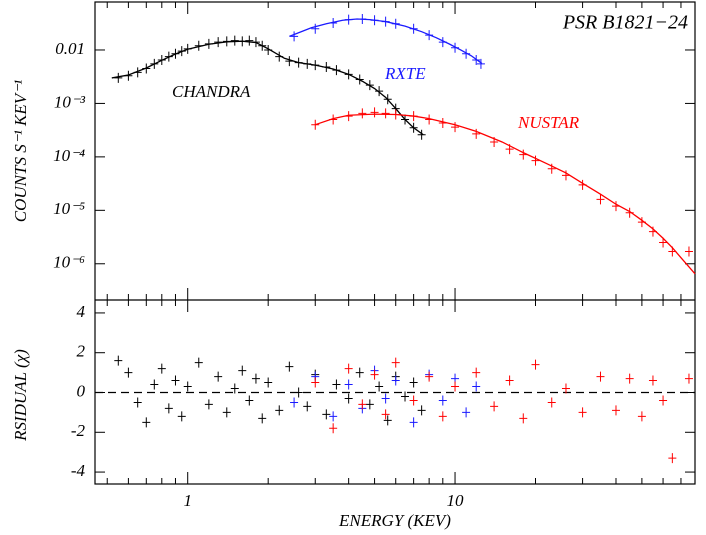 This screenshot has height=535, width=706. I want to click on series-label: CHANDRA, so click(211, 91).